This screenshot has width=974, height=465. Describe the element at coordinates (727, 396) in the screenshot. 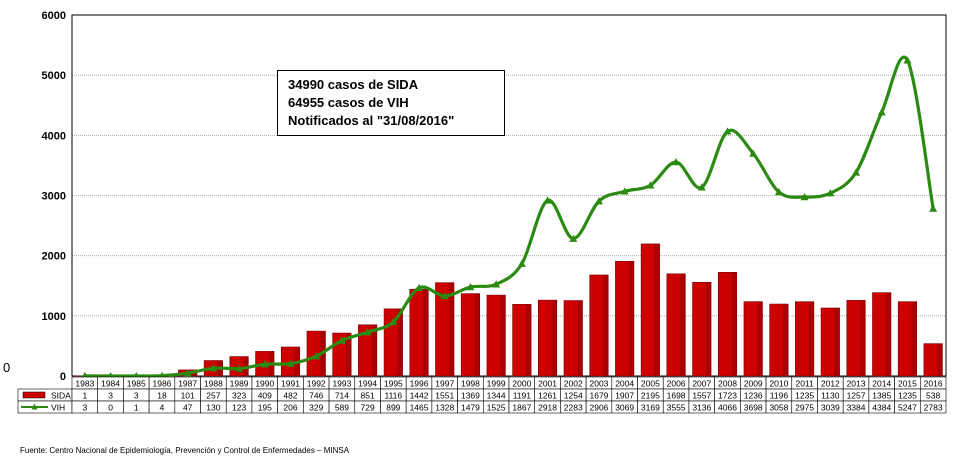

I see `table-value: 1723` at that location.